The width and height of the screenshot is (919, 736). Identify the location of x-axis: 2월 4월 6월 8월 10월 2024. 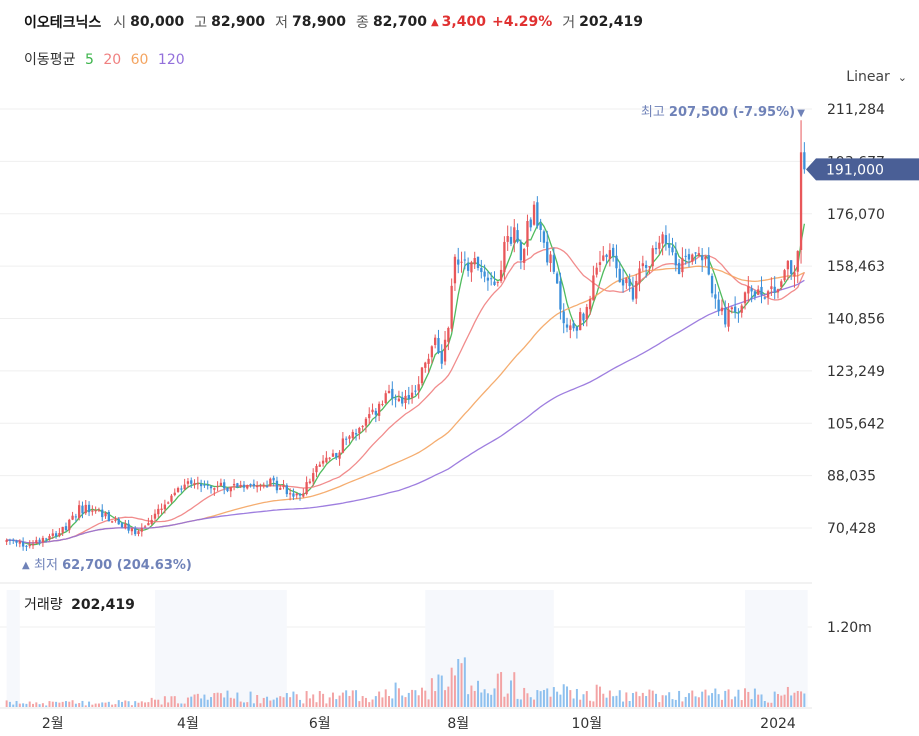
(419, 724).